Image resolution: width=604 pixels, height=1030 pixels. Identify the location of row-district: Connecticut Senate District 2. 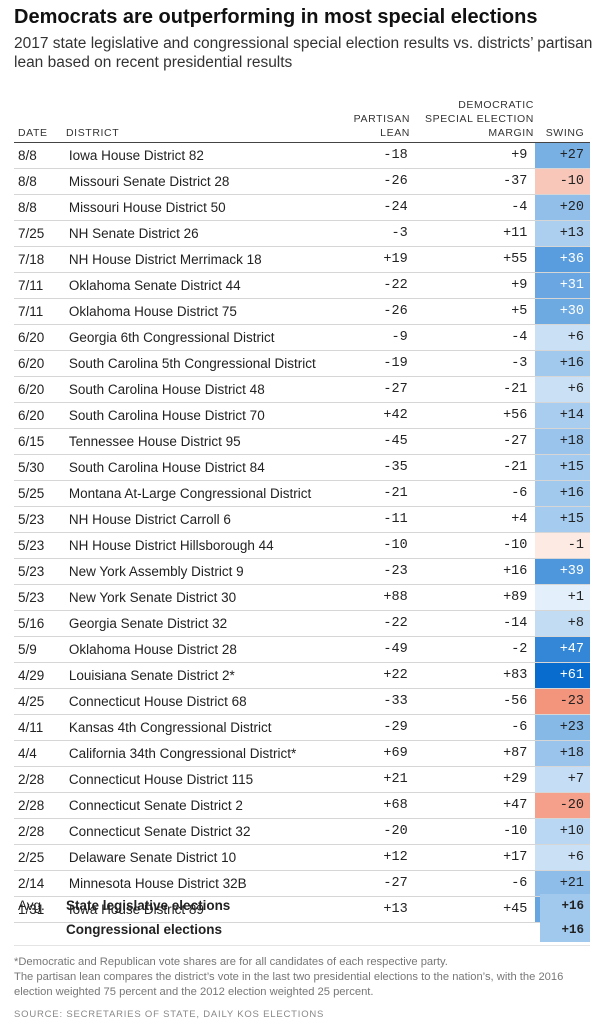
(199, 805).